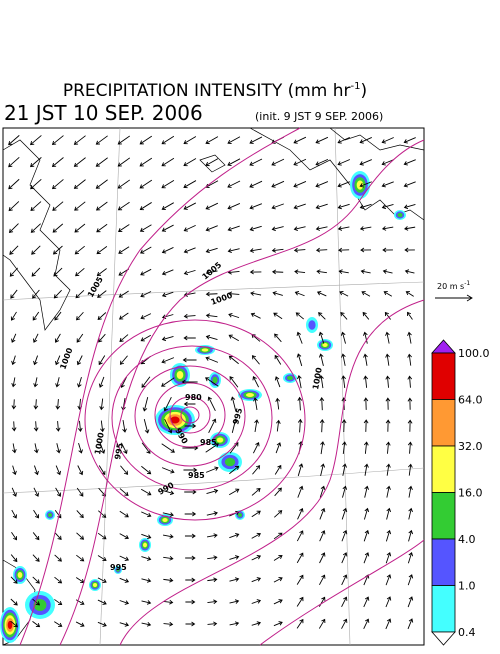  What do you see at coordinates (364, 91) in the screenshot?
I see `title-suffix: )` at bounding box center [364, 91].